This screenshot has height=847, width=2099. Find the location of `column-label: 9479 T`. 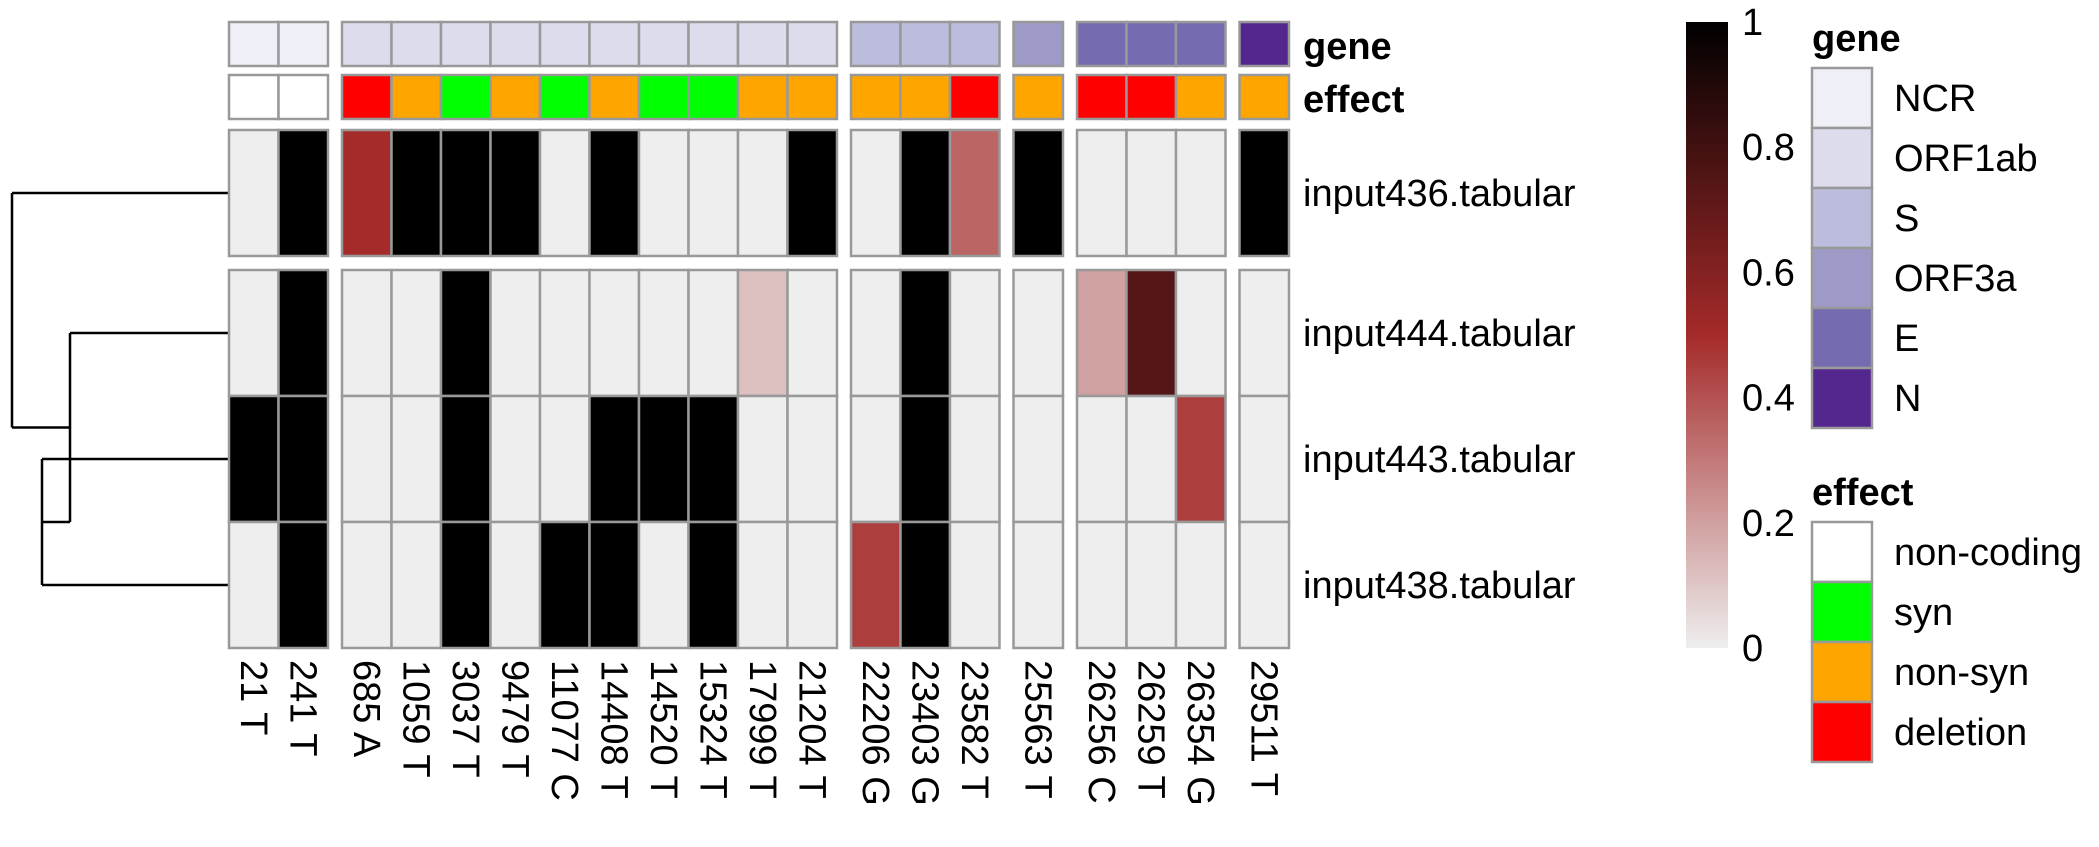

column-label: 9479 T is located at coordinates (514, 719).